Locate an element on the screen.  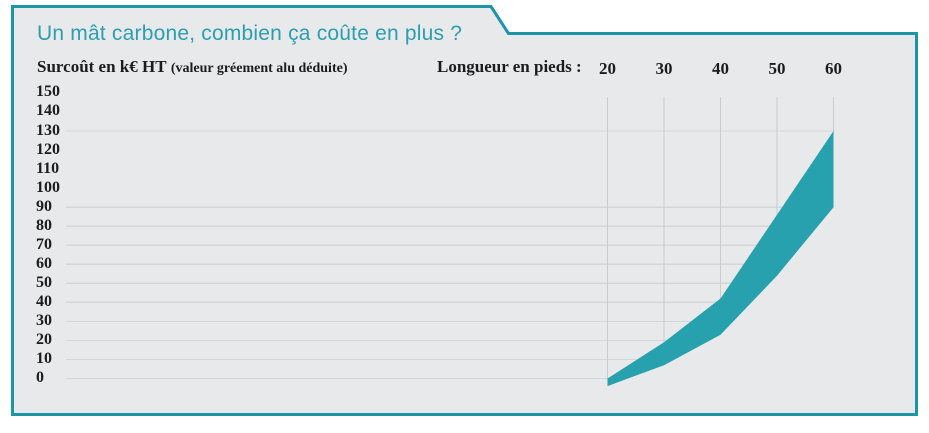
x-tick-label: 30 is located at coordinates (664, 68).